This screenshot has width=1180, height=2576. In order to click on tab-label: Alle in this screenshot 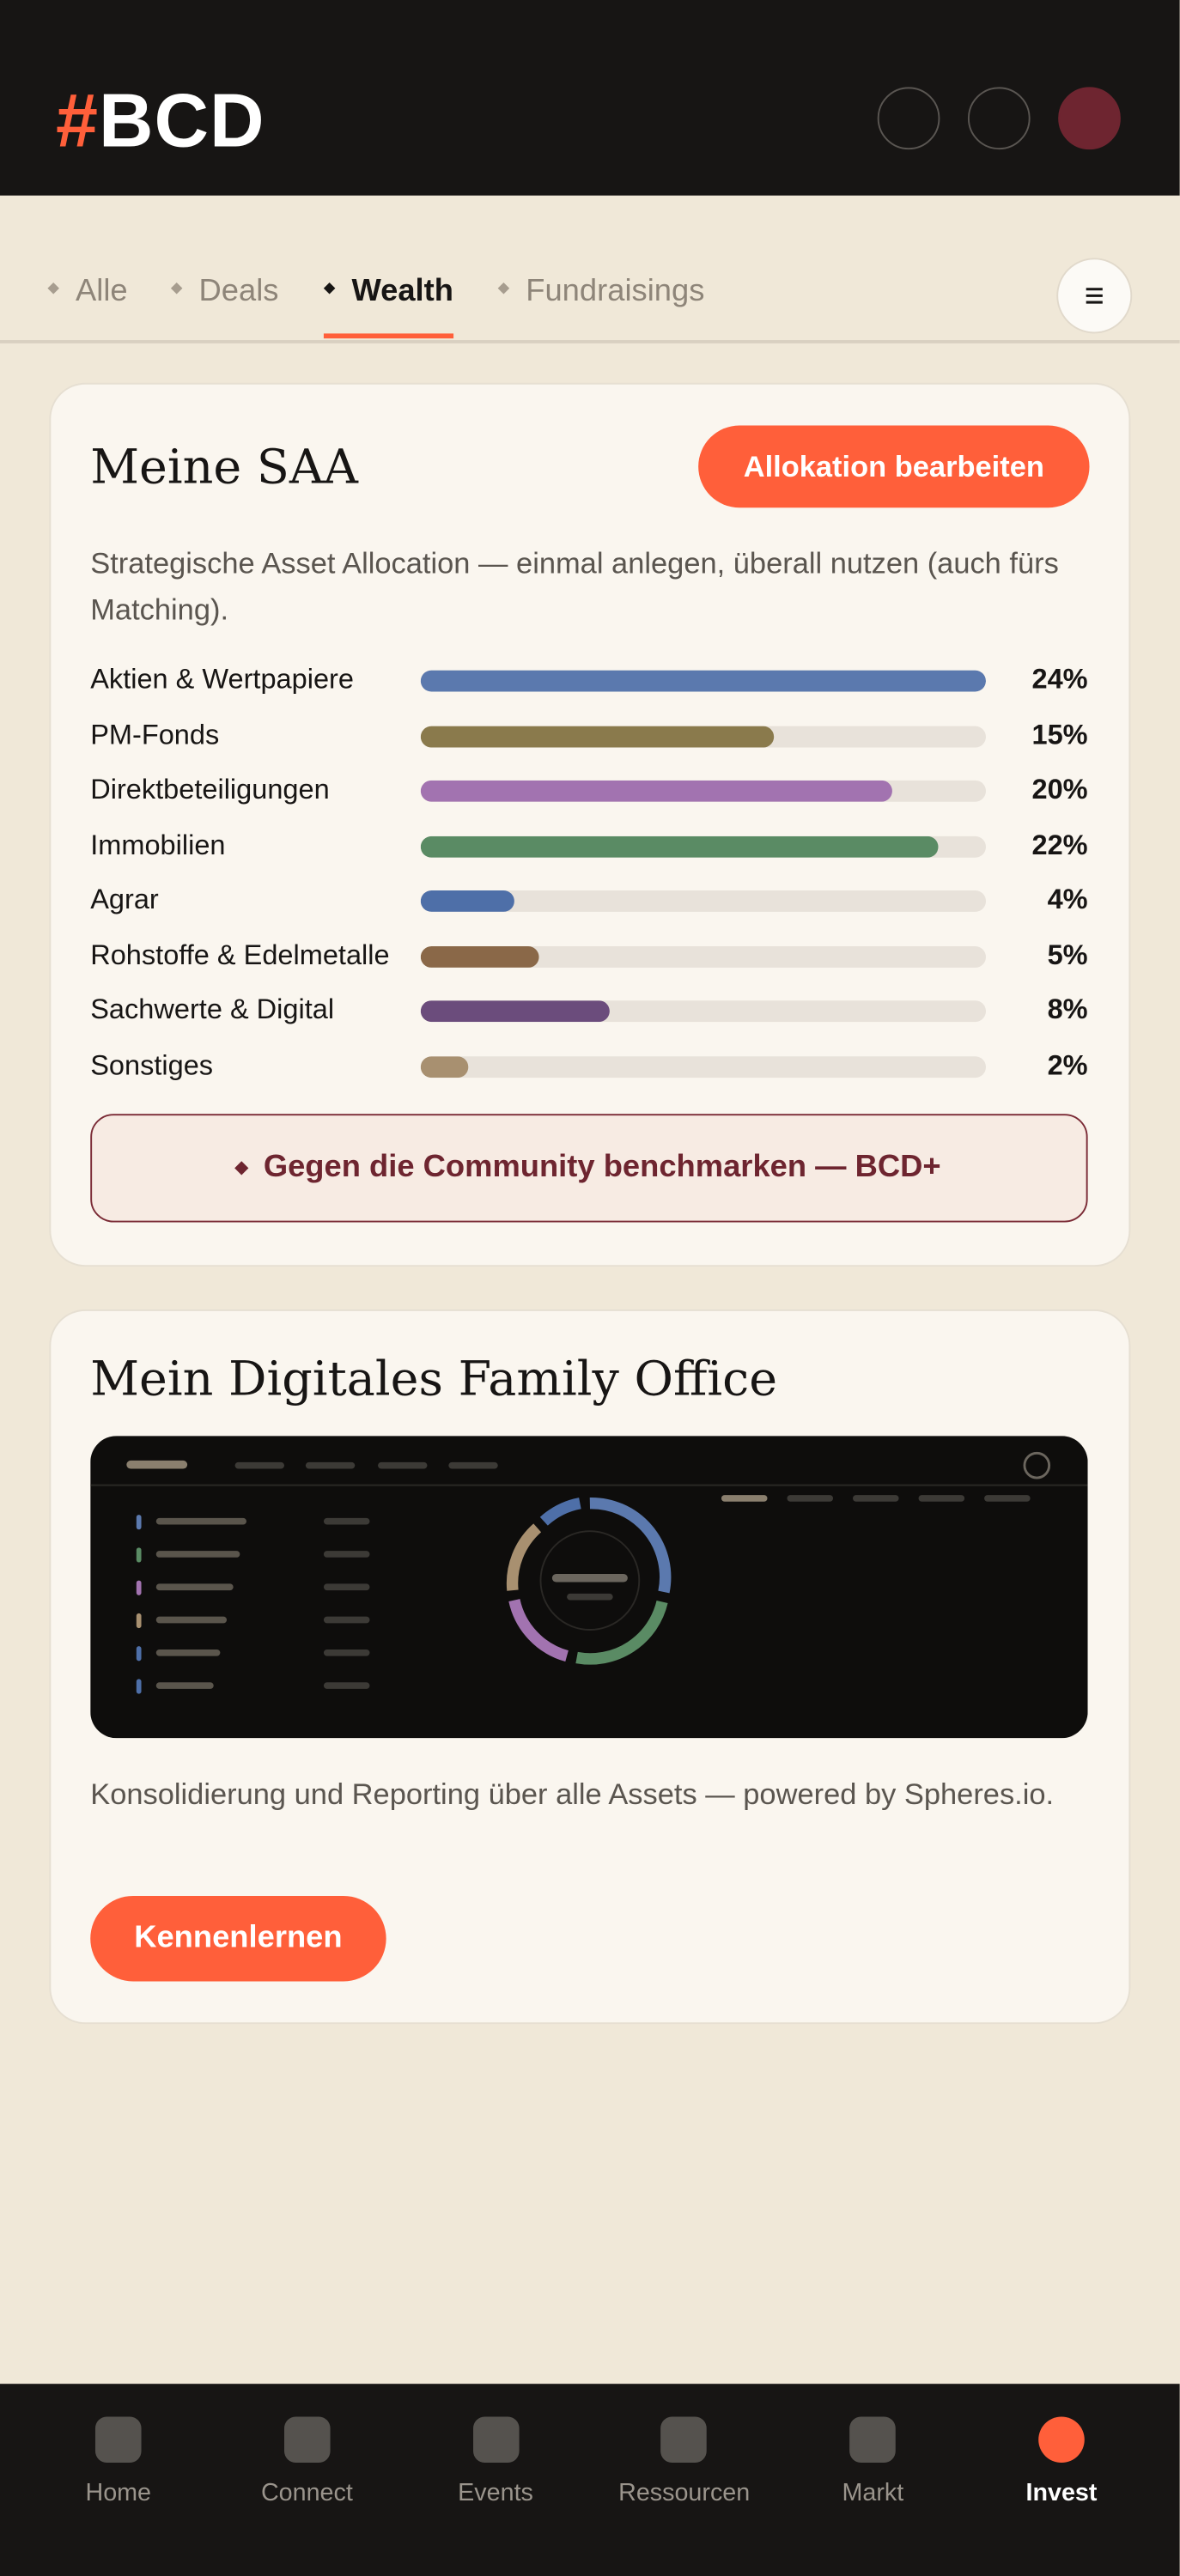, I will do `click(102, 291)`.